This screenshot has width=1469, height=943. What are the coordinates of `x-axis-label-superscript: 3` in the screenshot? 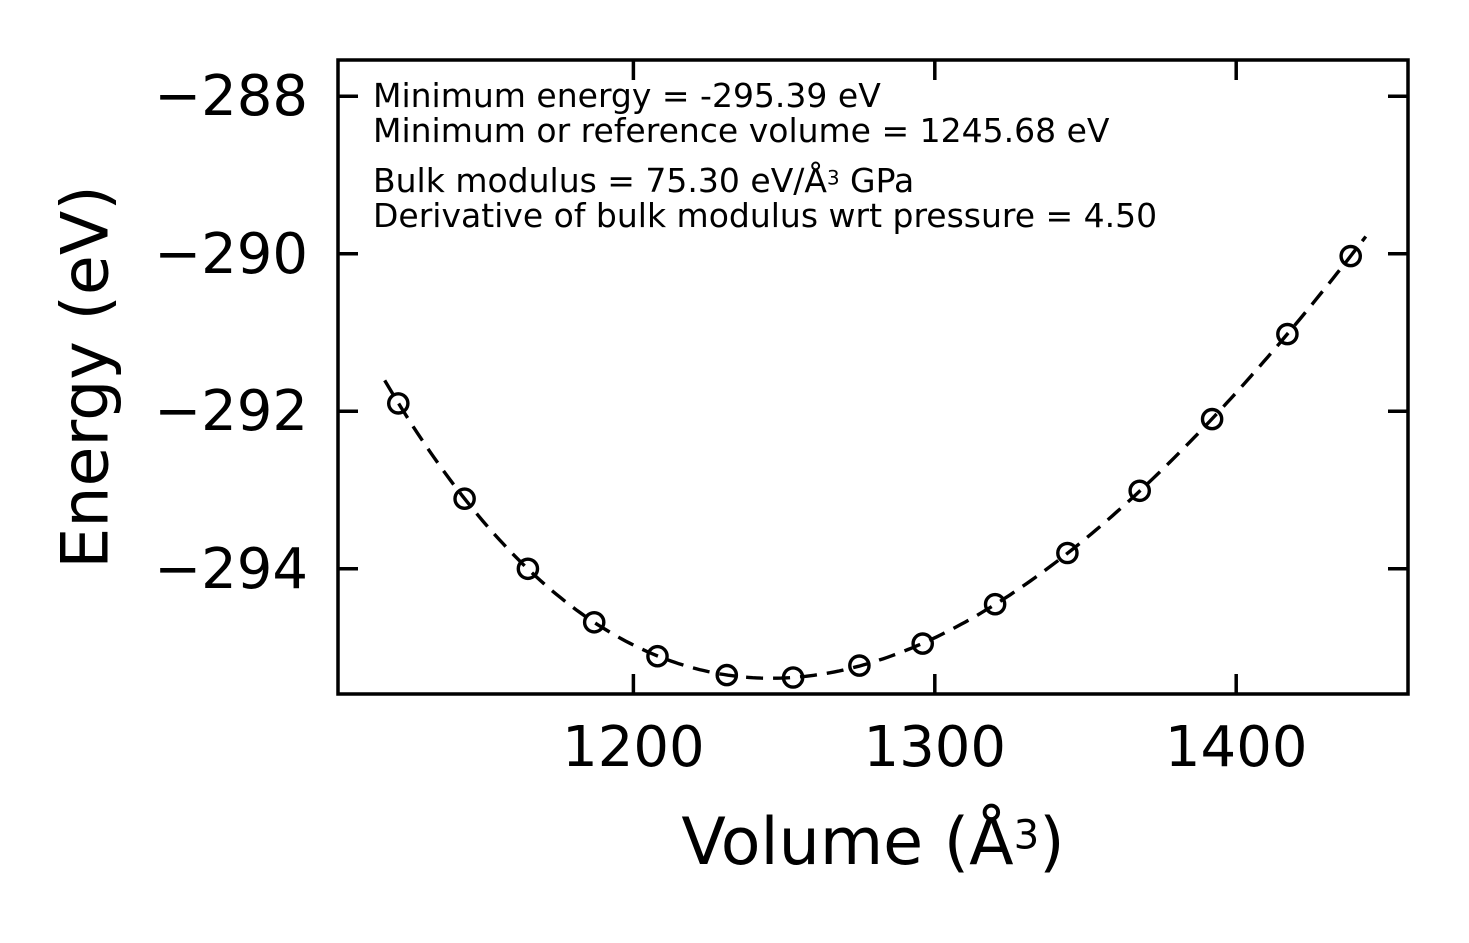 It's located at (1026, 835).